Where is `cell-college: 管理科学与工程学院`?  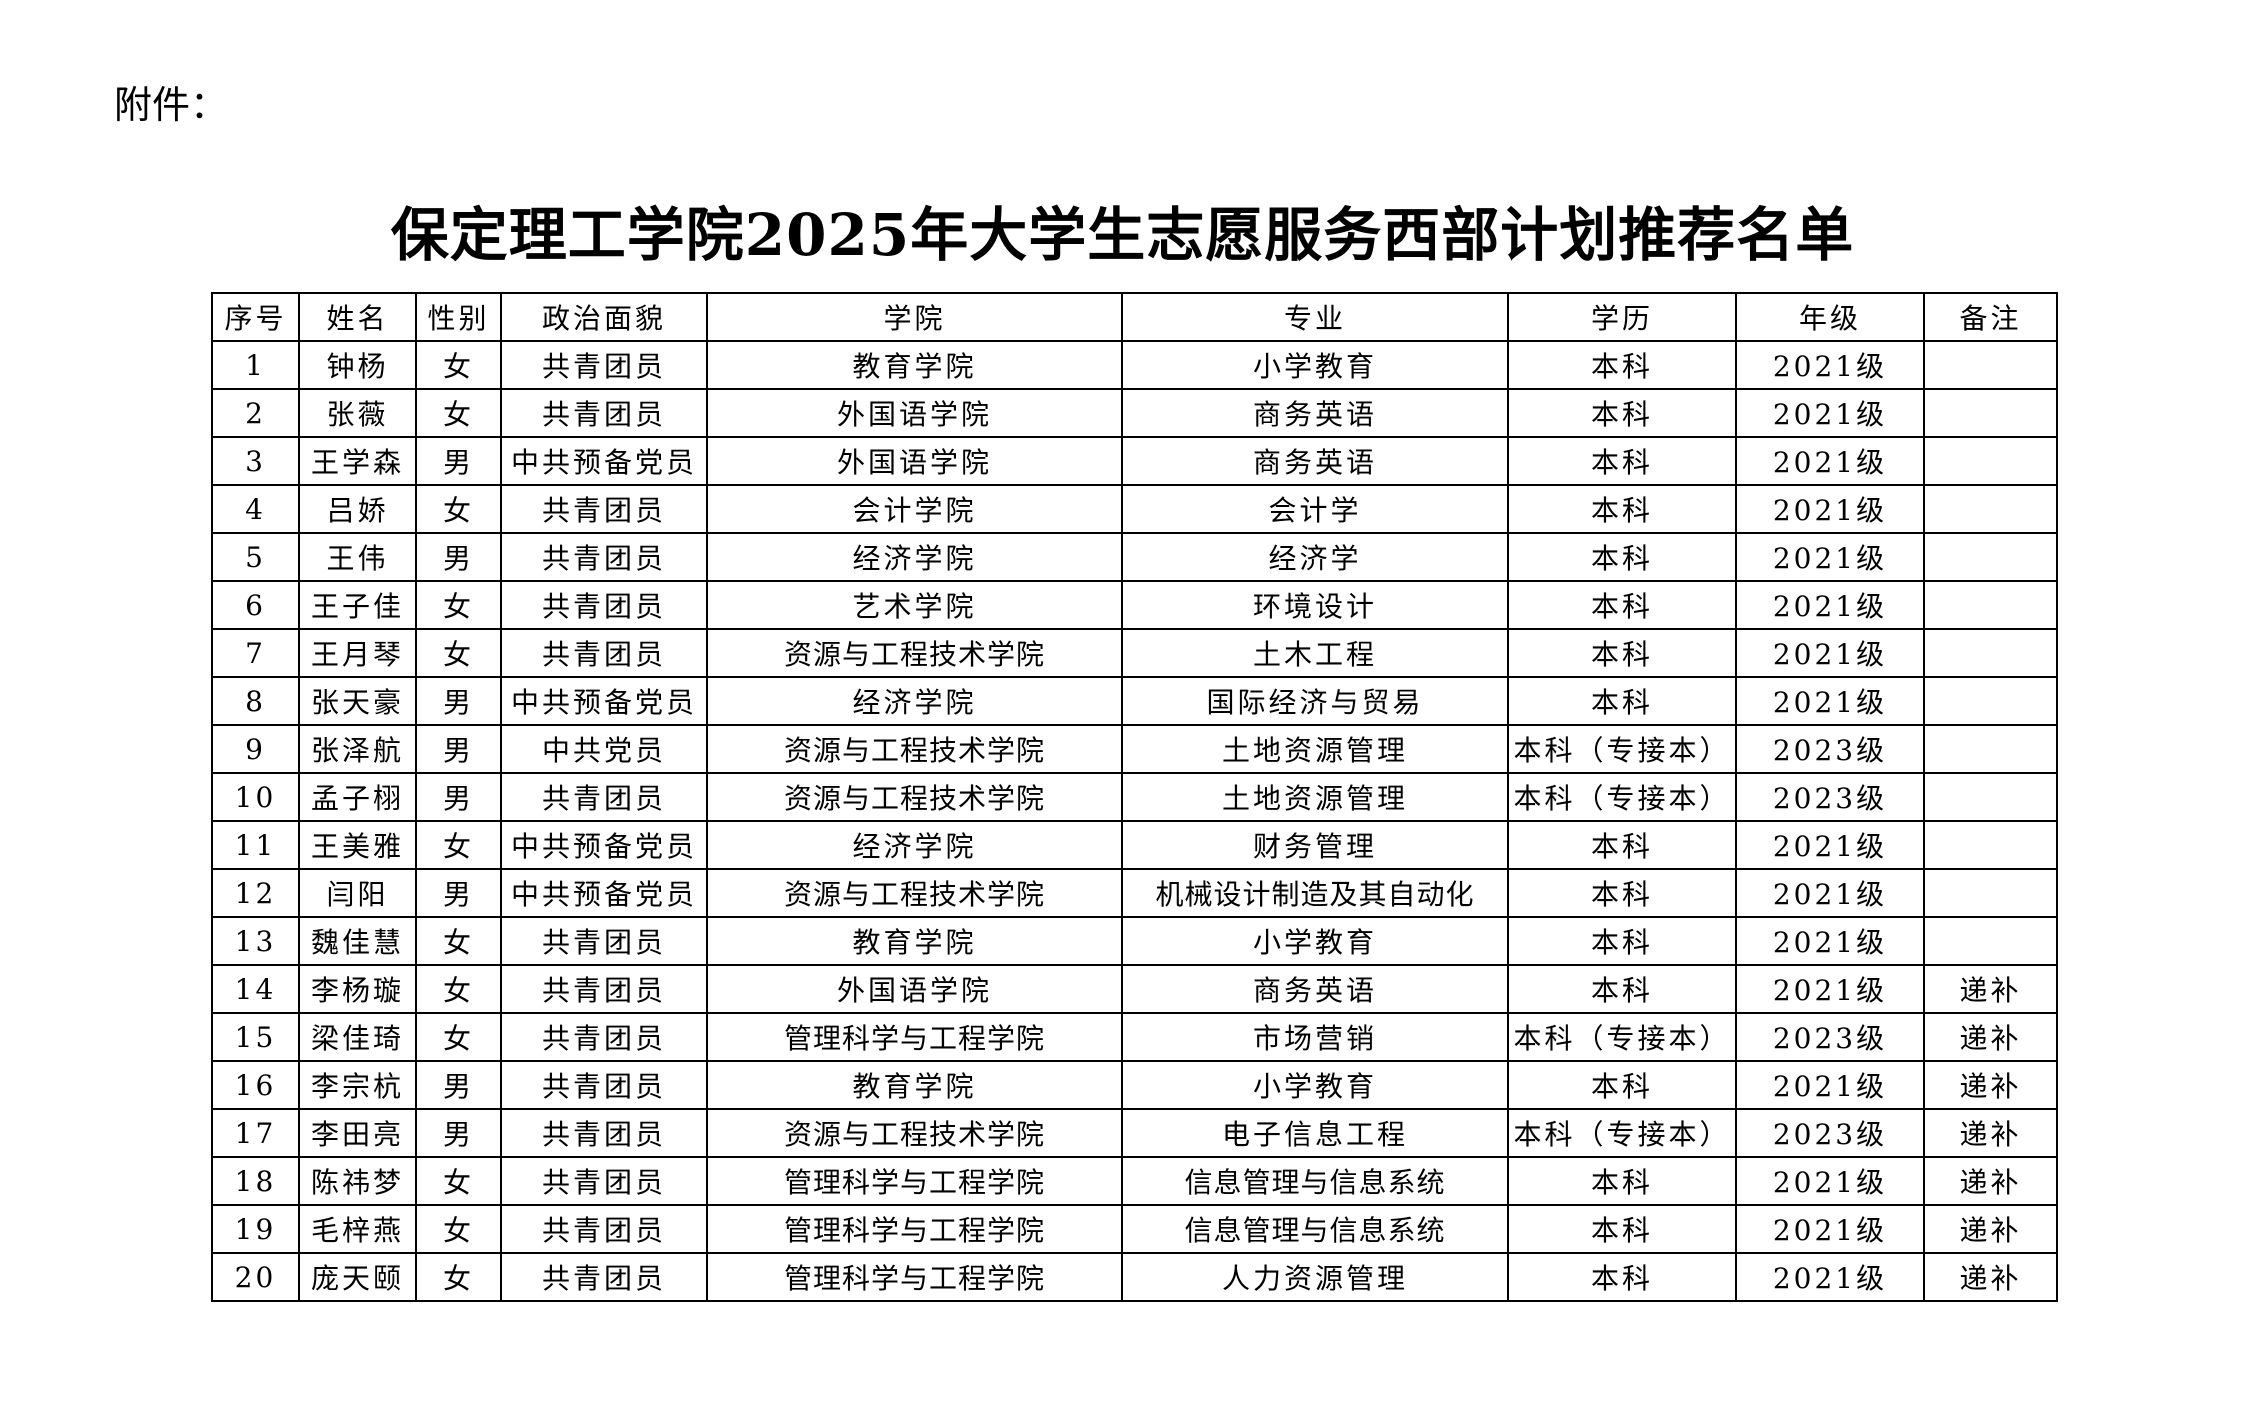
cell-college: 管理科学与工程学院 is located at coordinates (914, 1229).